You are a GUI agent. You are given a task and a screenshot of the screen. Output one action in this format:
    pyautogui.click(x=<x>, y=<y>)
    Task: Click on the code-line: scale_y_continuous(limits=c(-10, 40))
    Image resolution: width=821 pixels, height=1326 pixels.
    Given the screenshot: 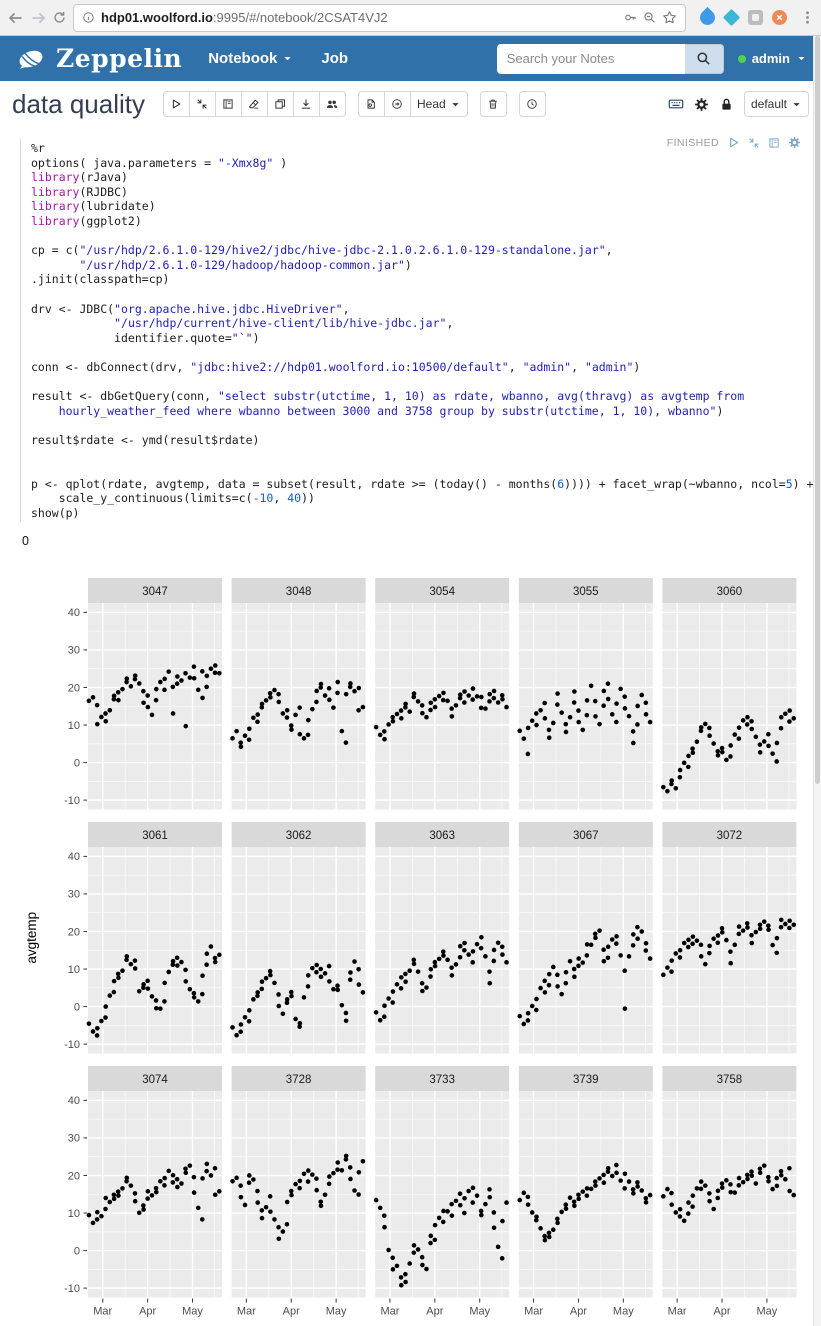 What is the action you would take?
    pyautogui.click(x=173, y=498)
    